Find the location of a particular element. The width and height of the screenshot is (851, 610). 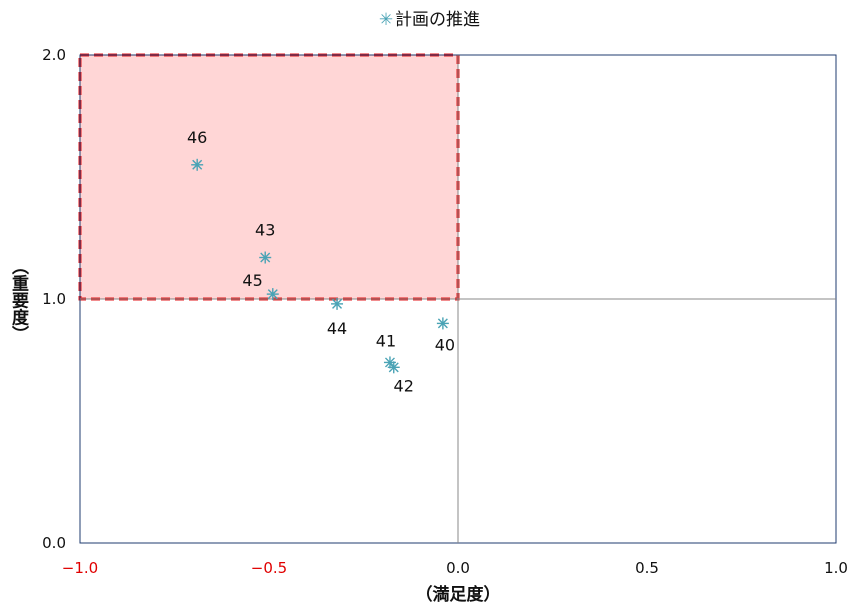

x-axis-ticks: −1.0 −0.5 0.0 0.5 1.0 is located at coordinates (455, 568).